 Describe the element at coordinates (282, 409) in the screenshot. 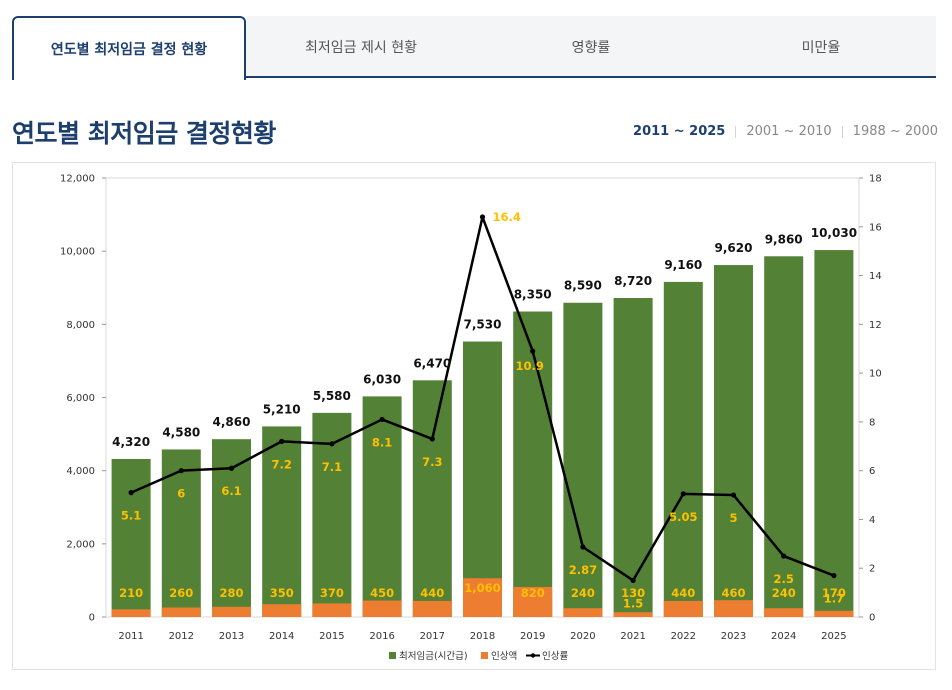

I see `wage-value-label: 5,210` at that location.